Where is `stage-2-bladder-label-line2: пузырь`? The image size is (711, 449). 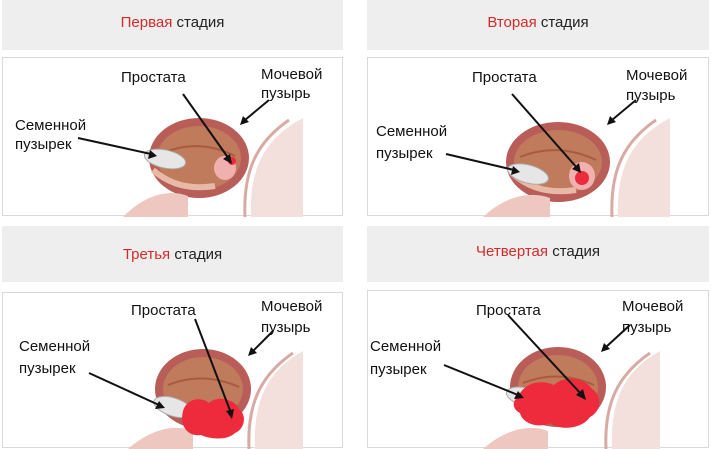 stage-2-bladder-label-line2: пузырь is located at coordinates (651, 95).